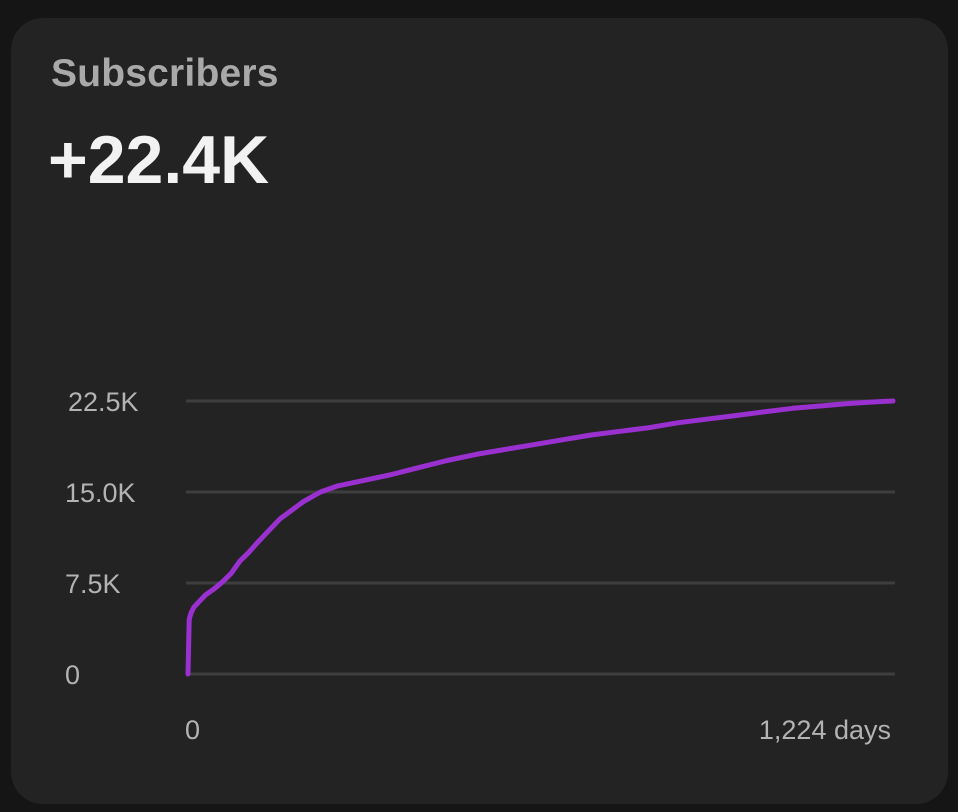 This screenshot has height=812, width=958. I want to click on y-axis-ticks: 0 7.5K 15.0K 22.5K, so click(102, 538).